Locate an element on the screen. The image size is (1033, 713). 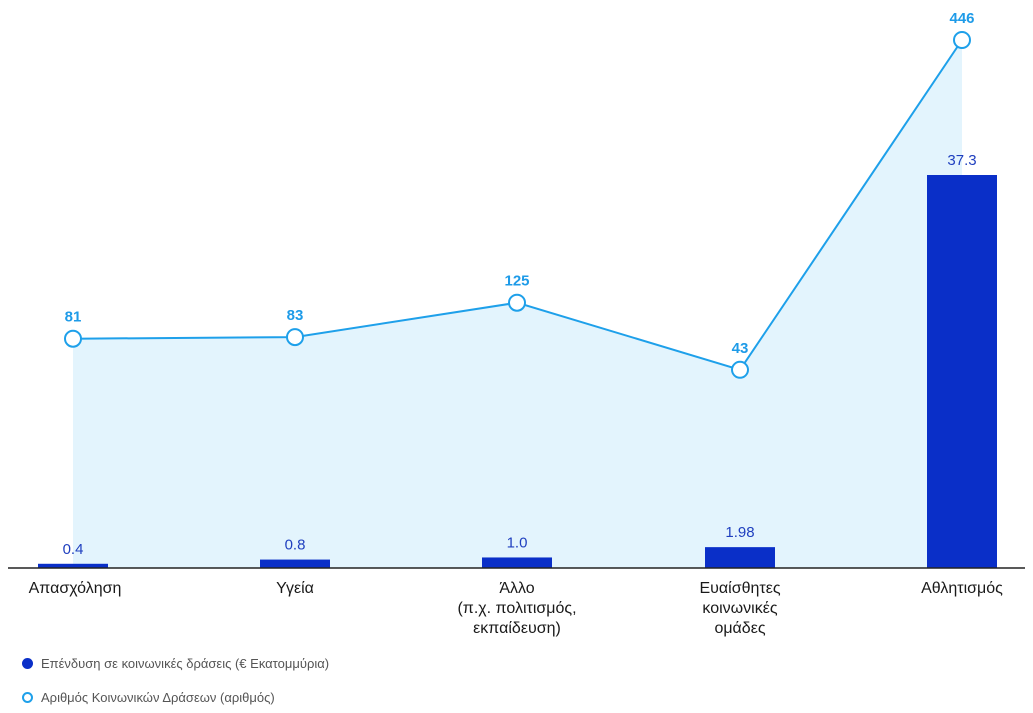
category-label-1: Υγεία is located at coordinates (295, 588).